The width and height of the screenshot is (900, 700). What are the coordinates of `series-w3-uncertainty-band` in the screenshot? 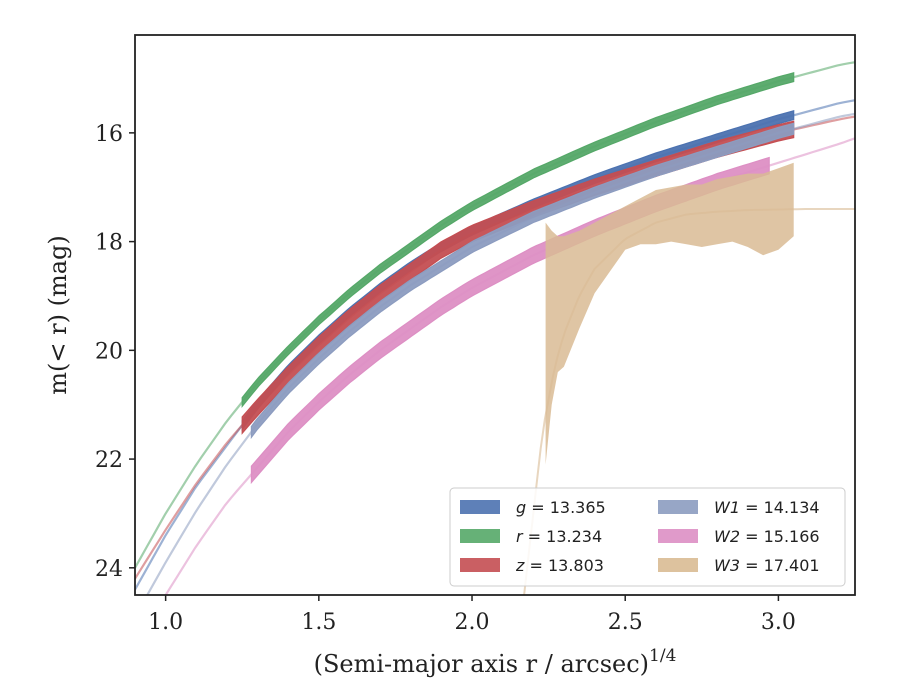 It's located at (669, 313).